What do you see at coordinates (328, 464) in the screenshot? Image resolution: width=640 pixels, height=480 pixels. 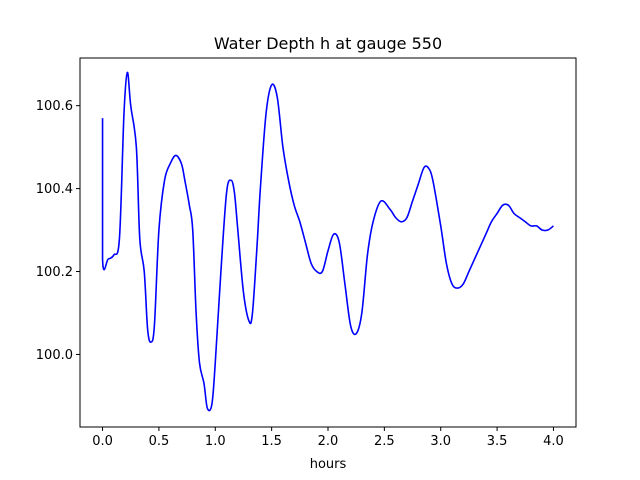 I see `x-axis-label: hours` at bounding box center [328, 464].